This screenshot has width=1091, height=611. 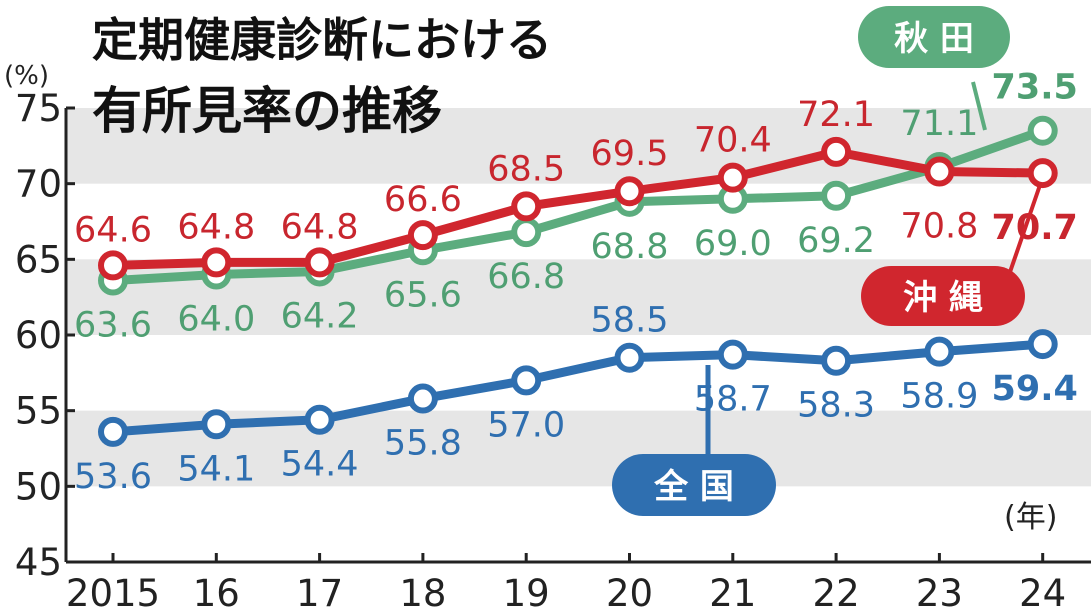 I want to click on legend-leader-akita, so click(x=979, y=106).